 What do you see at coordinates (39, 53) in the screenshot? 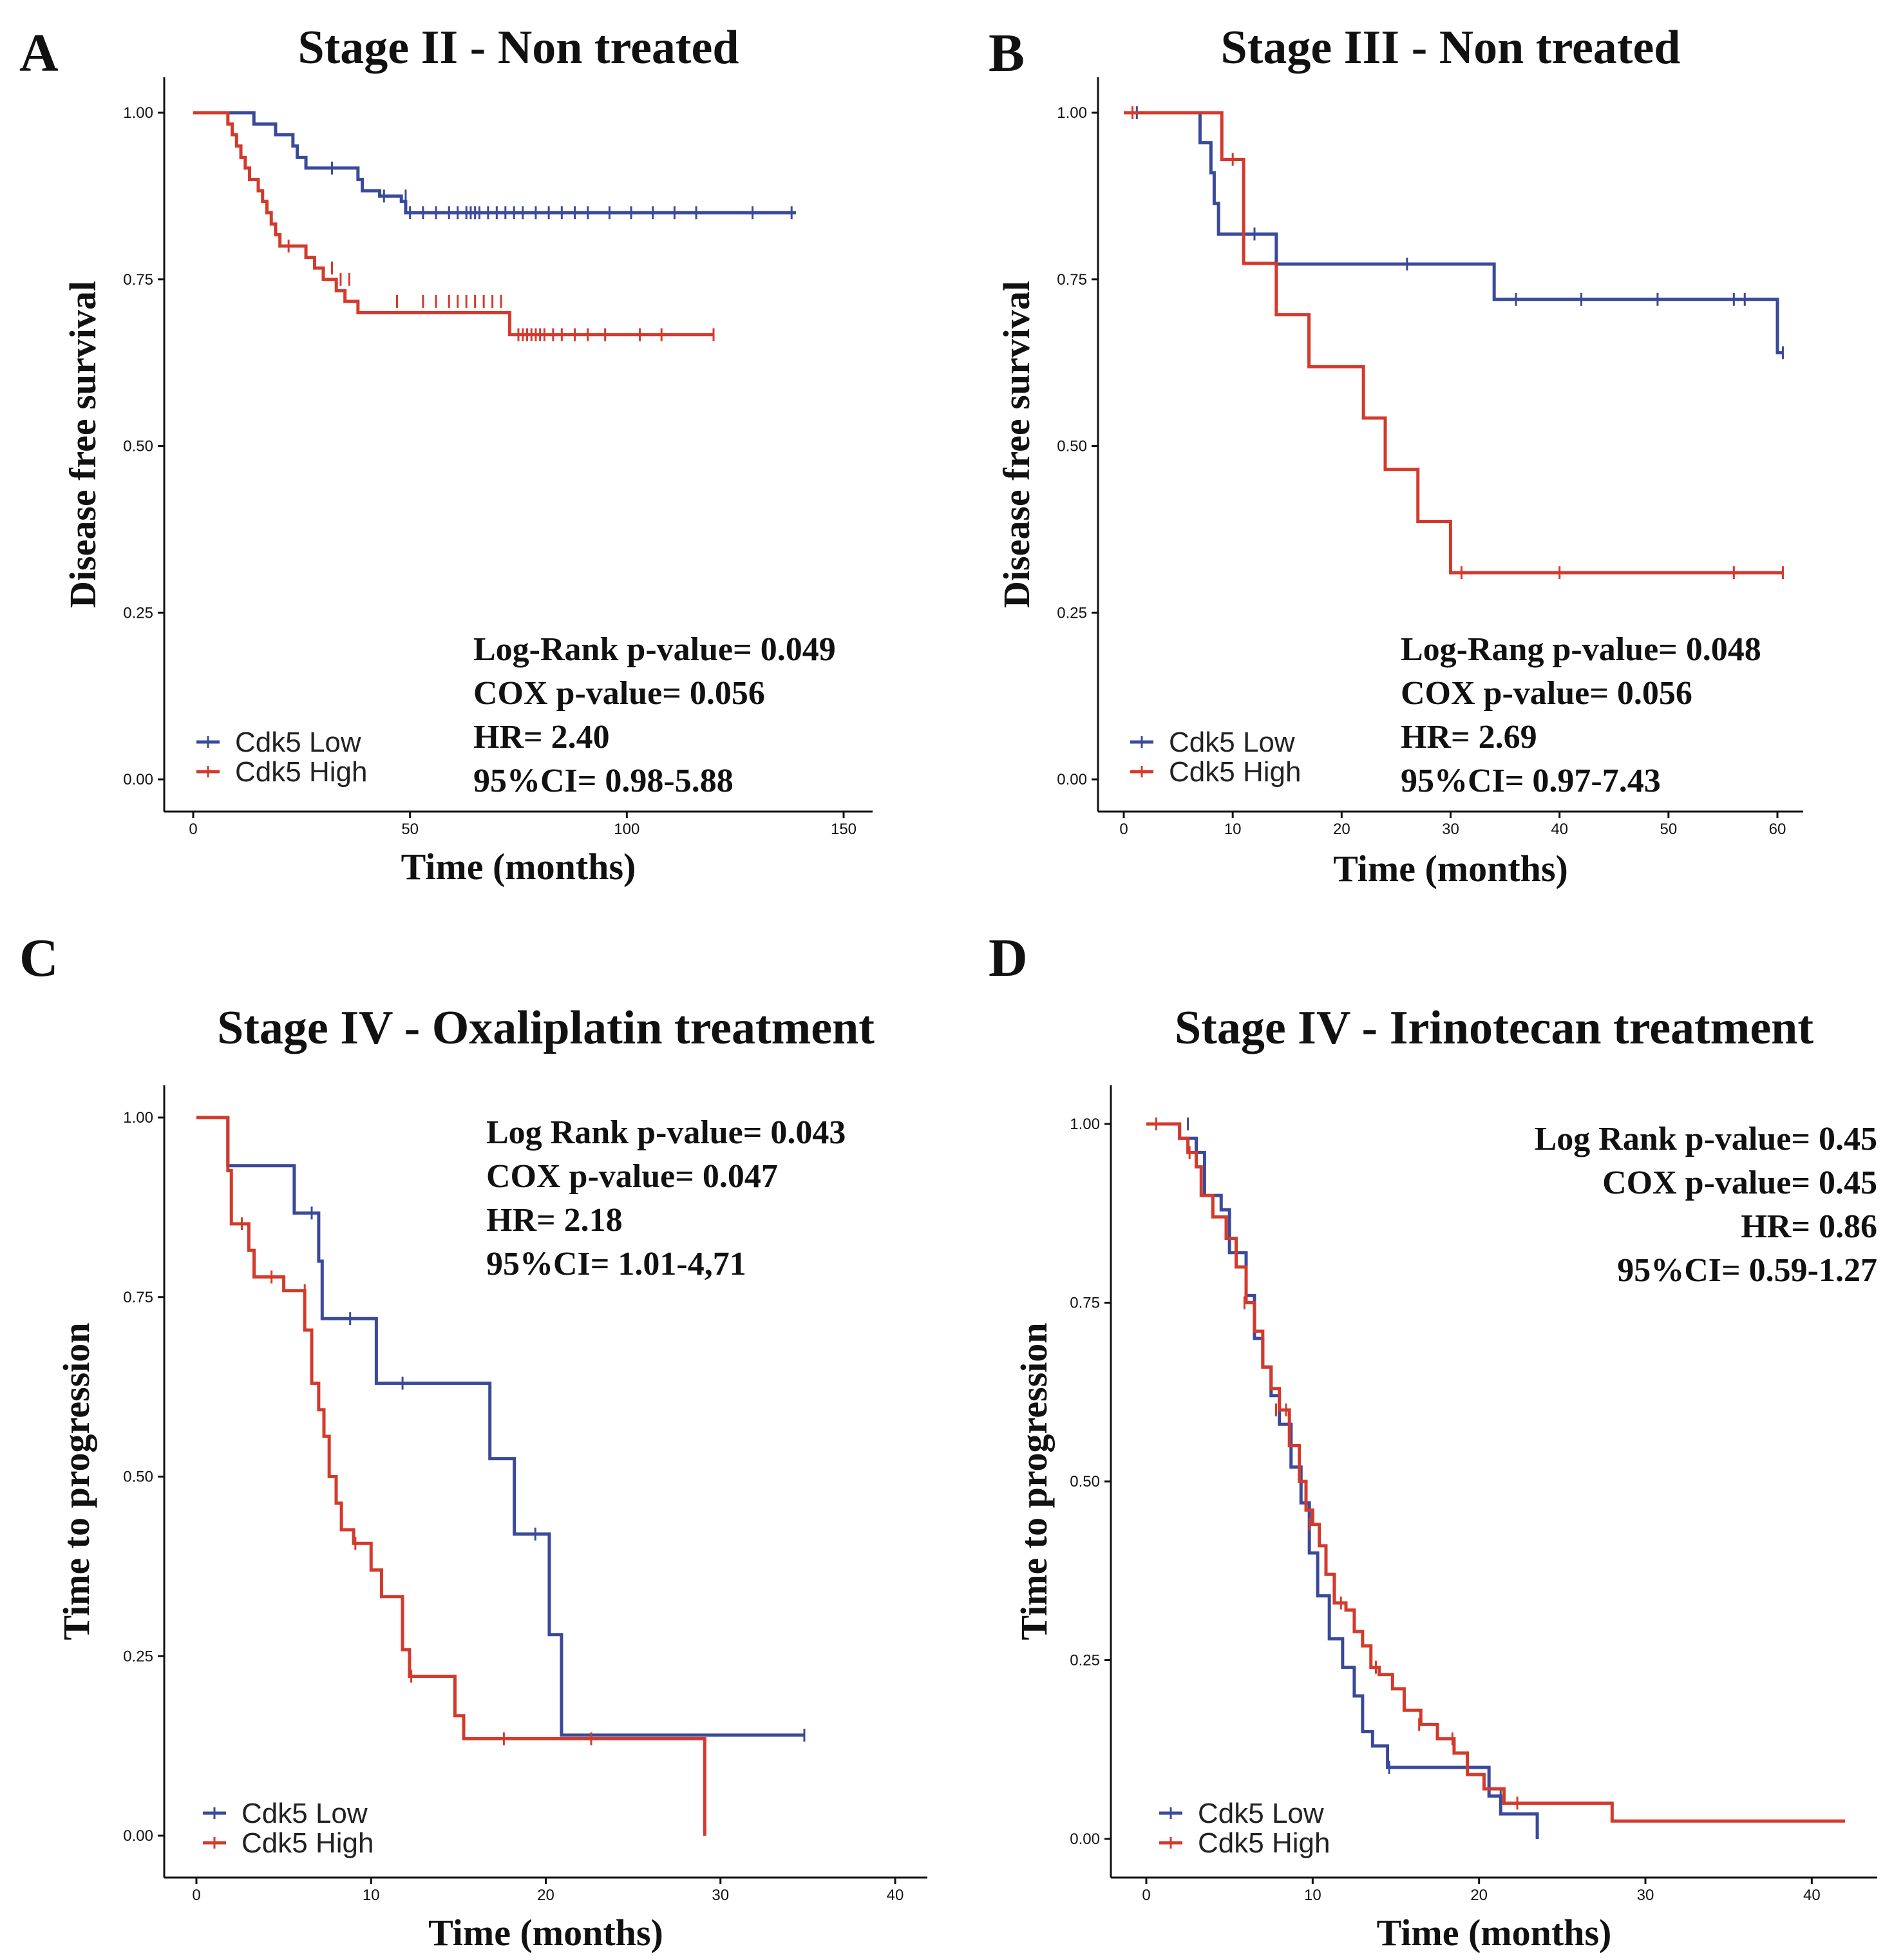
I see `panel-letter: A` at bounding box center [39, 53].